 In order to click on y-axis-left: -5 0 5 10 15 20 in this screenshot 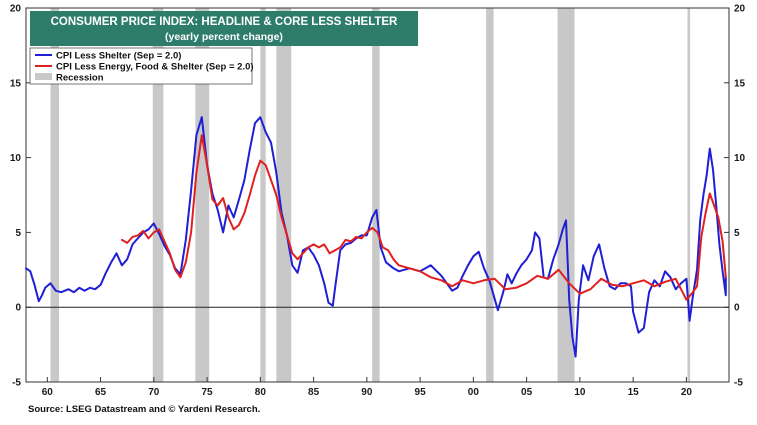, I will do `click(20, 196)`.